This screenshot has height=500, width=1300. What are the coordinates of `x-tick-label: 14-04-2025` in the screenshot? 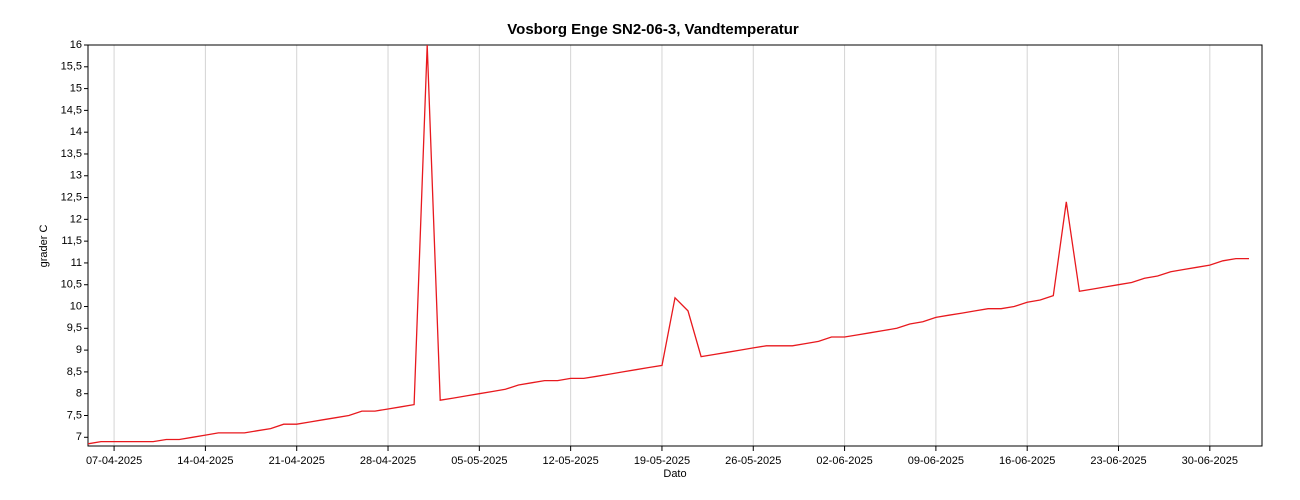 It's located at (205, 461).